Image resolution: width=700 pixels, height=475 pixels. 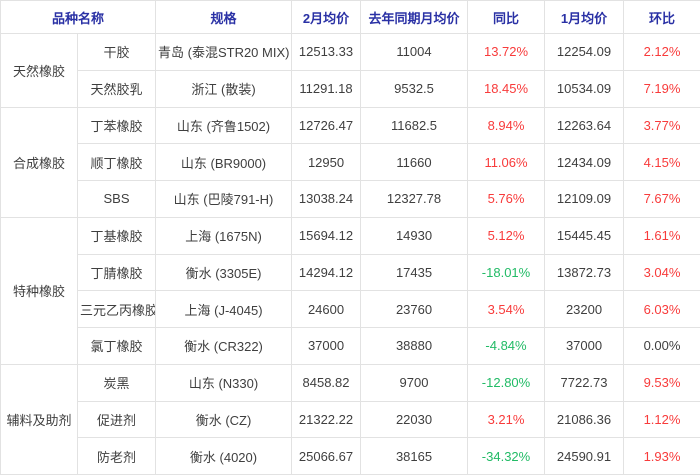 What do you see at coordinates (326, 162) in the screenshot?
I see `feb-avg-cell: 12950` at bounding box center [326, 162].